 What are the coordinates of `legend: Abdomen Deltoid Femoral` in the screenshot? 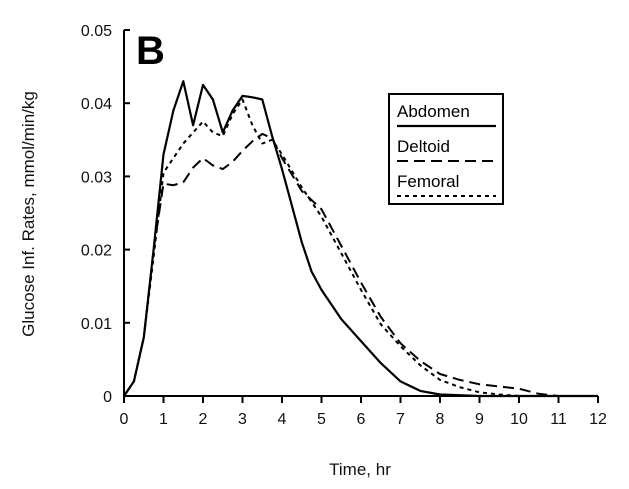 It's located at (446, 149).